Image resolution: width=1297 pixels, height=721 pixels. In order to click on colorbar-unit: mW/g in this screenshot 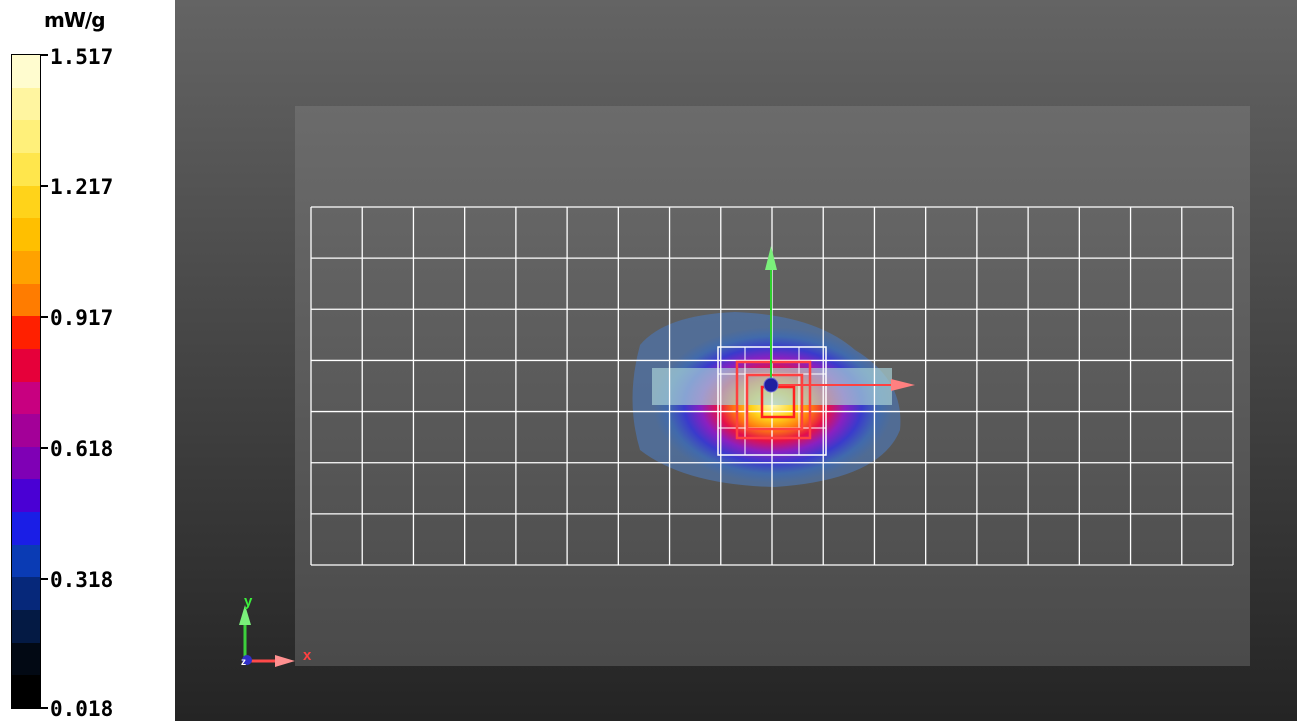, I will do `click(75, 20)`.